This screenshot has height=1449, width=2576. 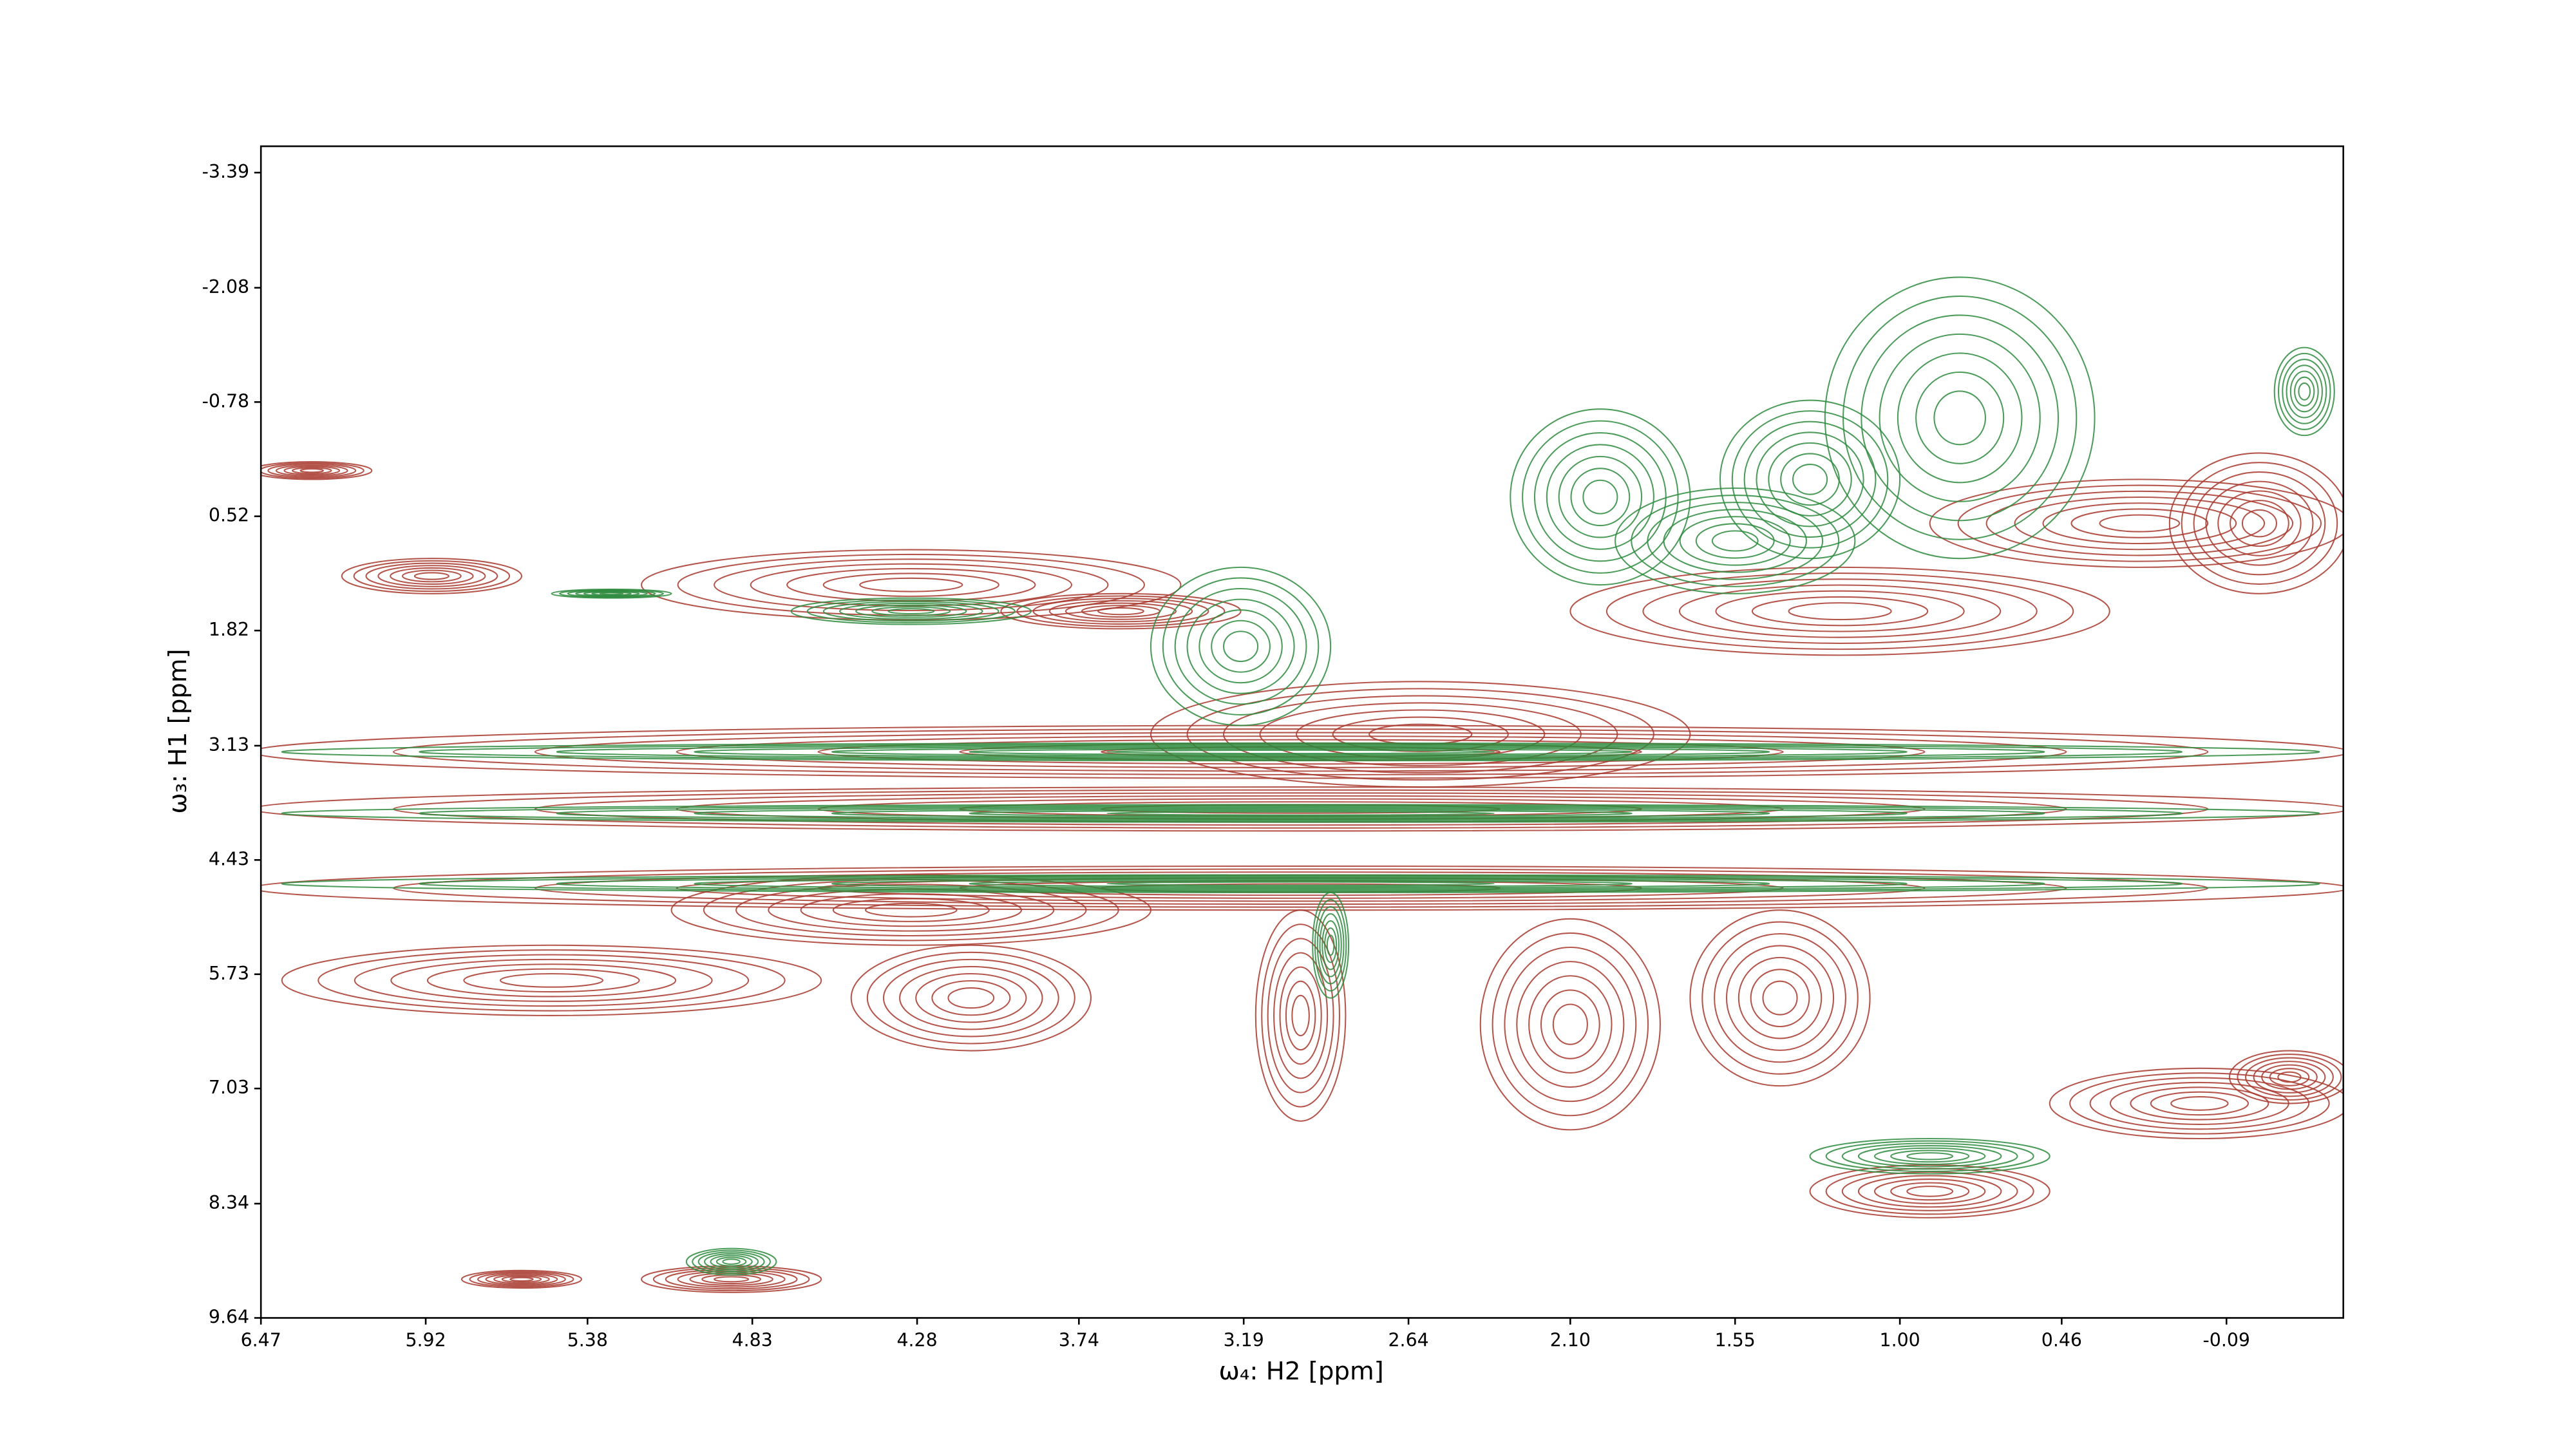 I want to click on x-axis-label: ω₄: H2 [ppm], so click(x=1301, y=1372).